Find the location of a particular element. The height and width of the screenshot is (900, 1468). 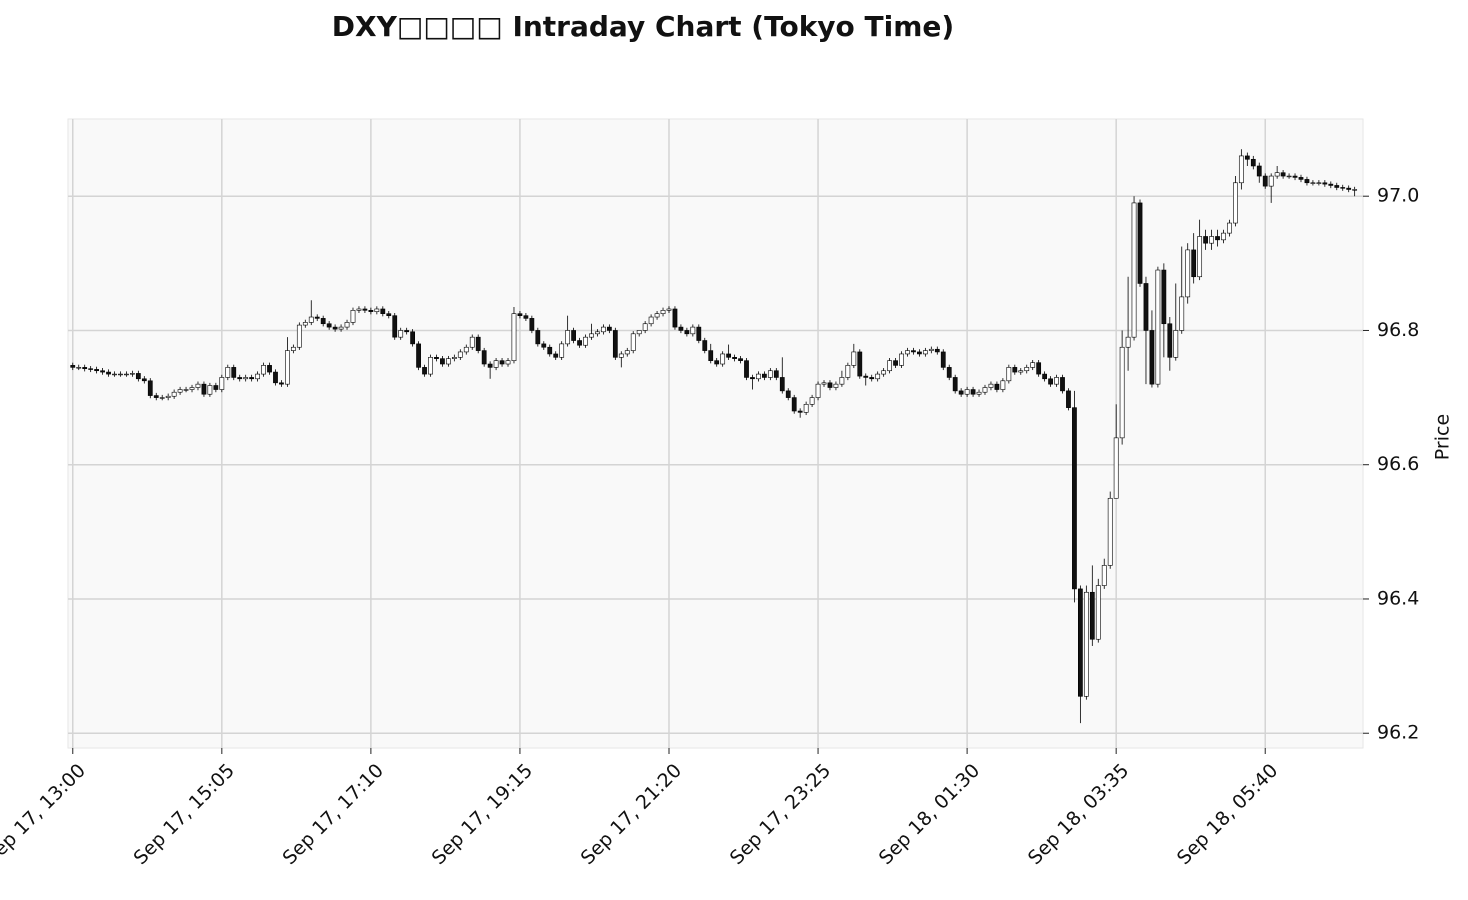

y-tick-label: 96.8 is located at coordinates (1398, 330).